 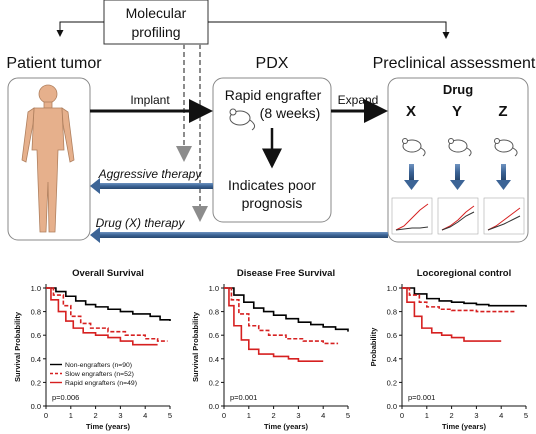 I want to click on chart-title: Locoregional control, so click(x=464, y=273).